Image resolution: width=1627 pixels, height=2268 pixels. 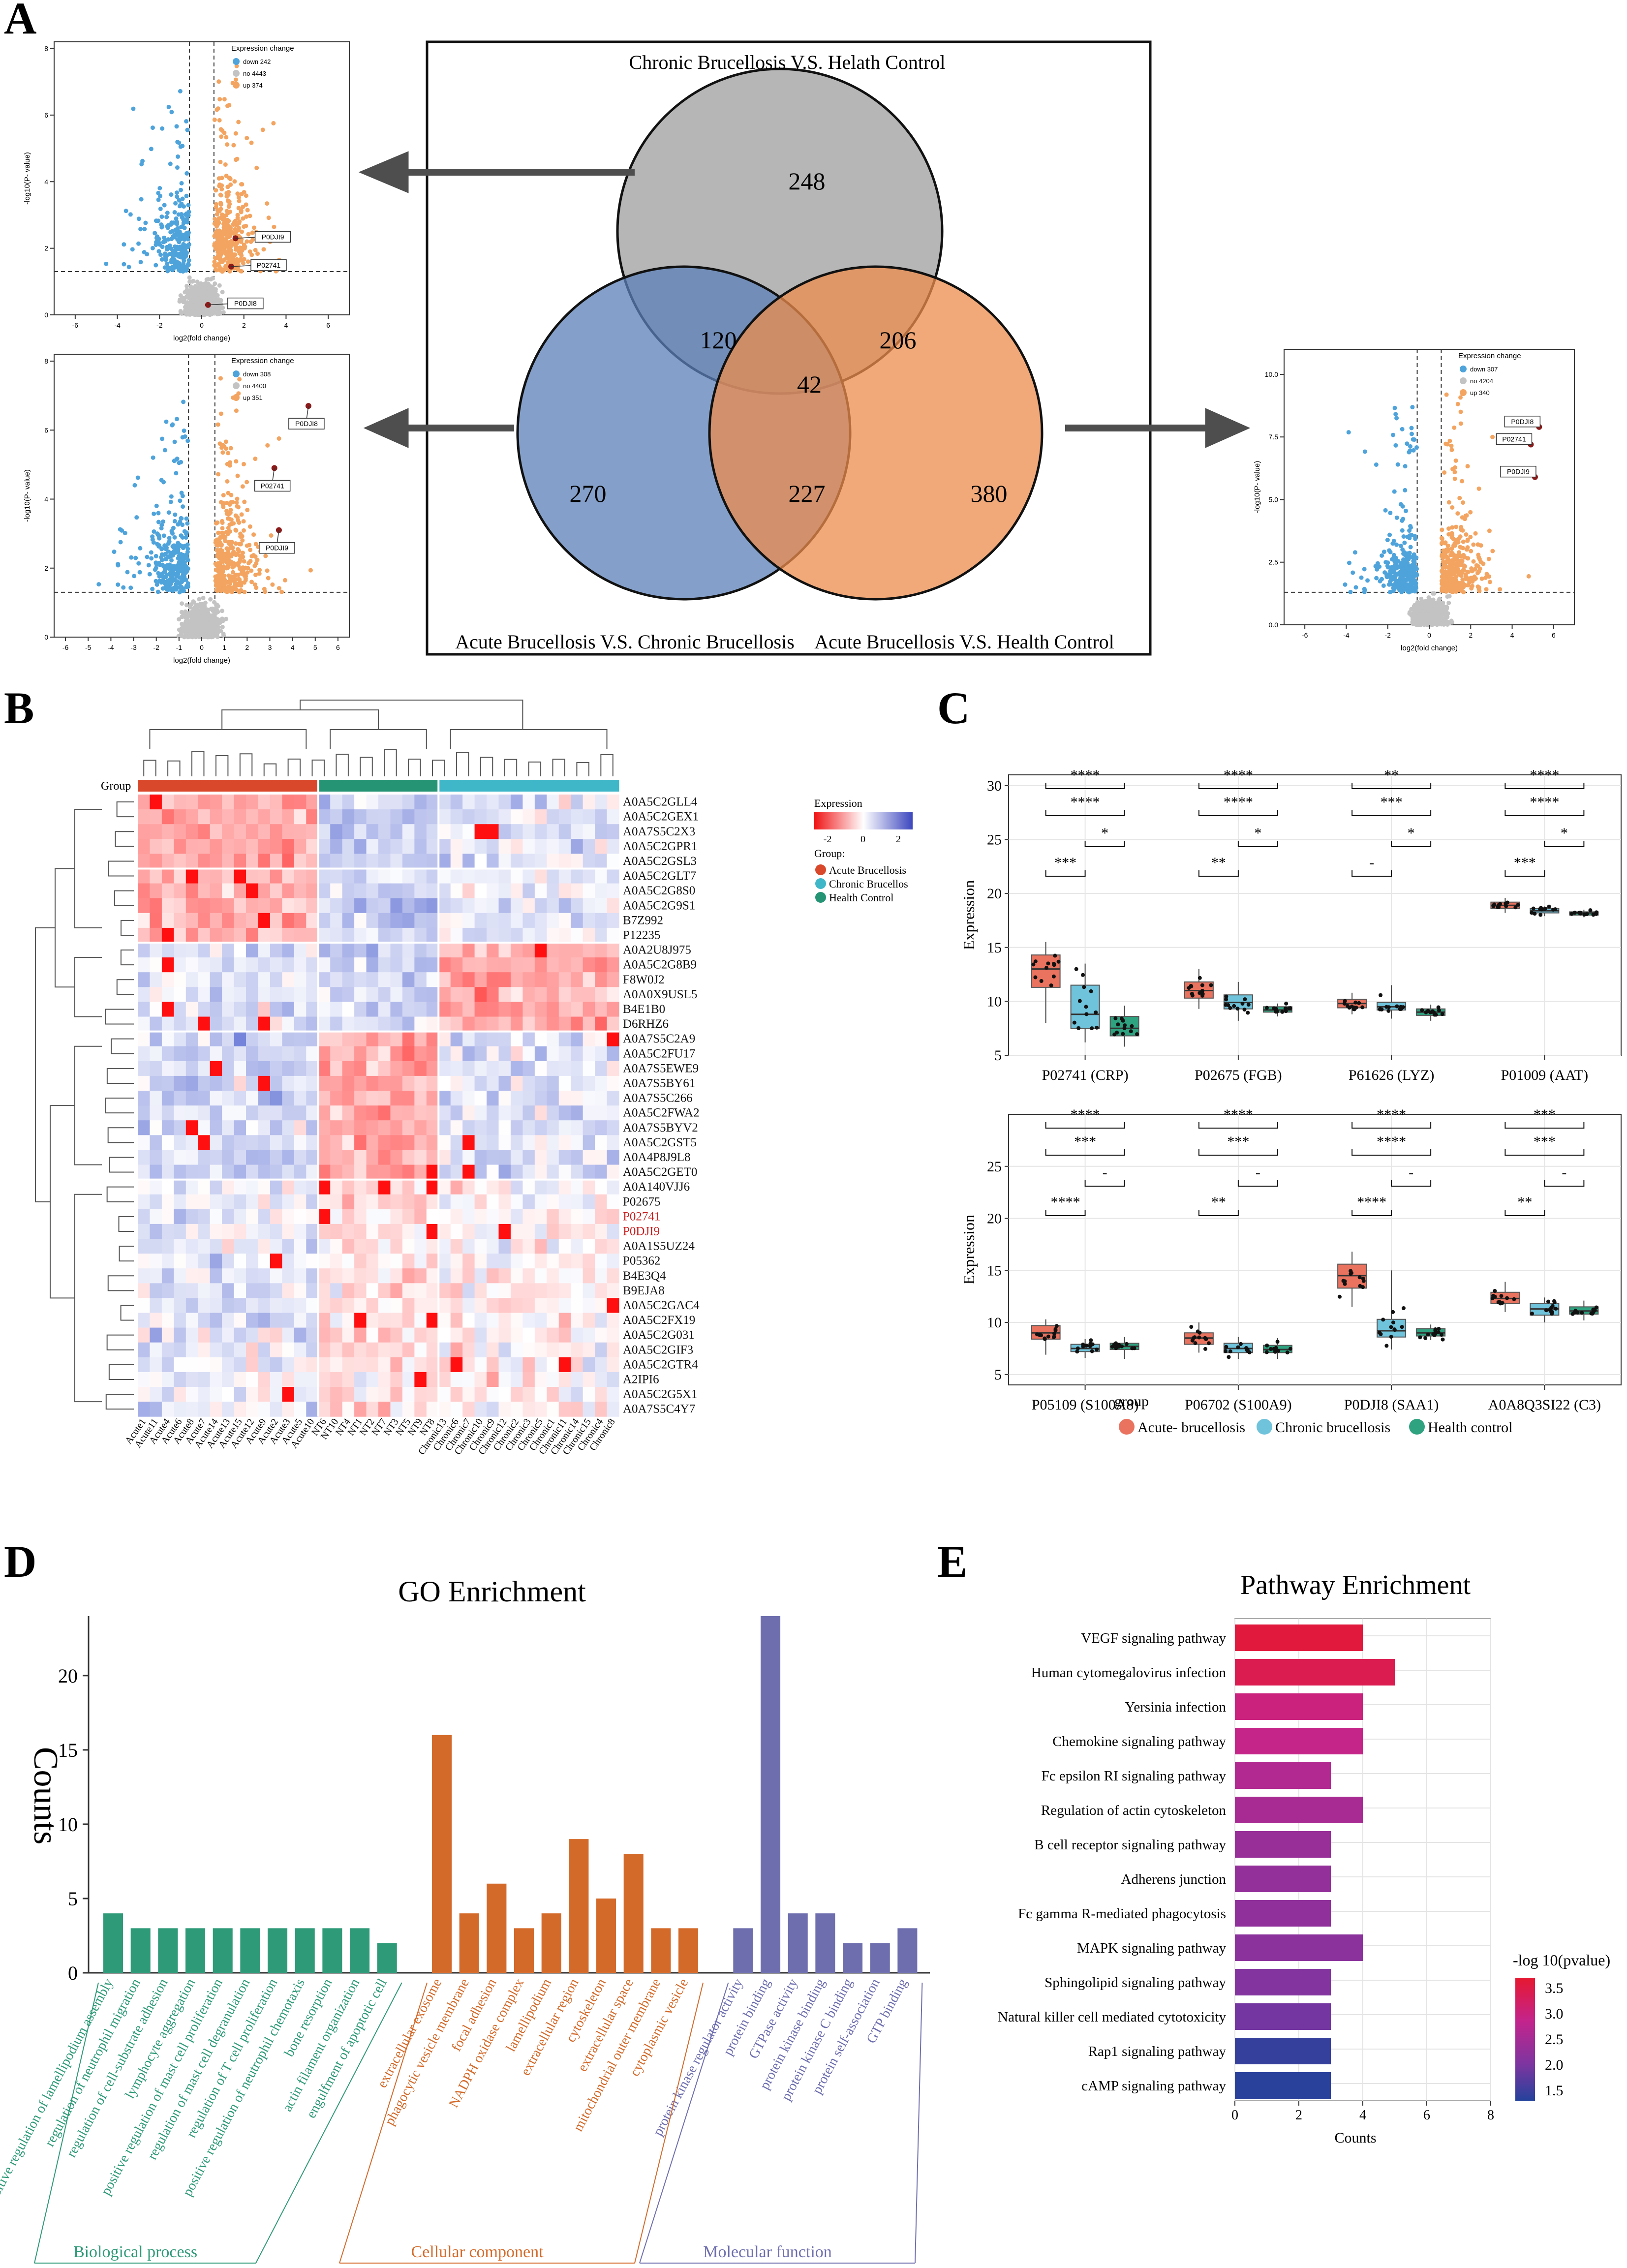 I want to click on volcano-label-text: P0DJI9, so click(x=277, y=548).